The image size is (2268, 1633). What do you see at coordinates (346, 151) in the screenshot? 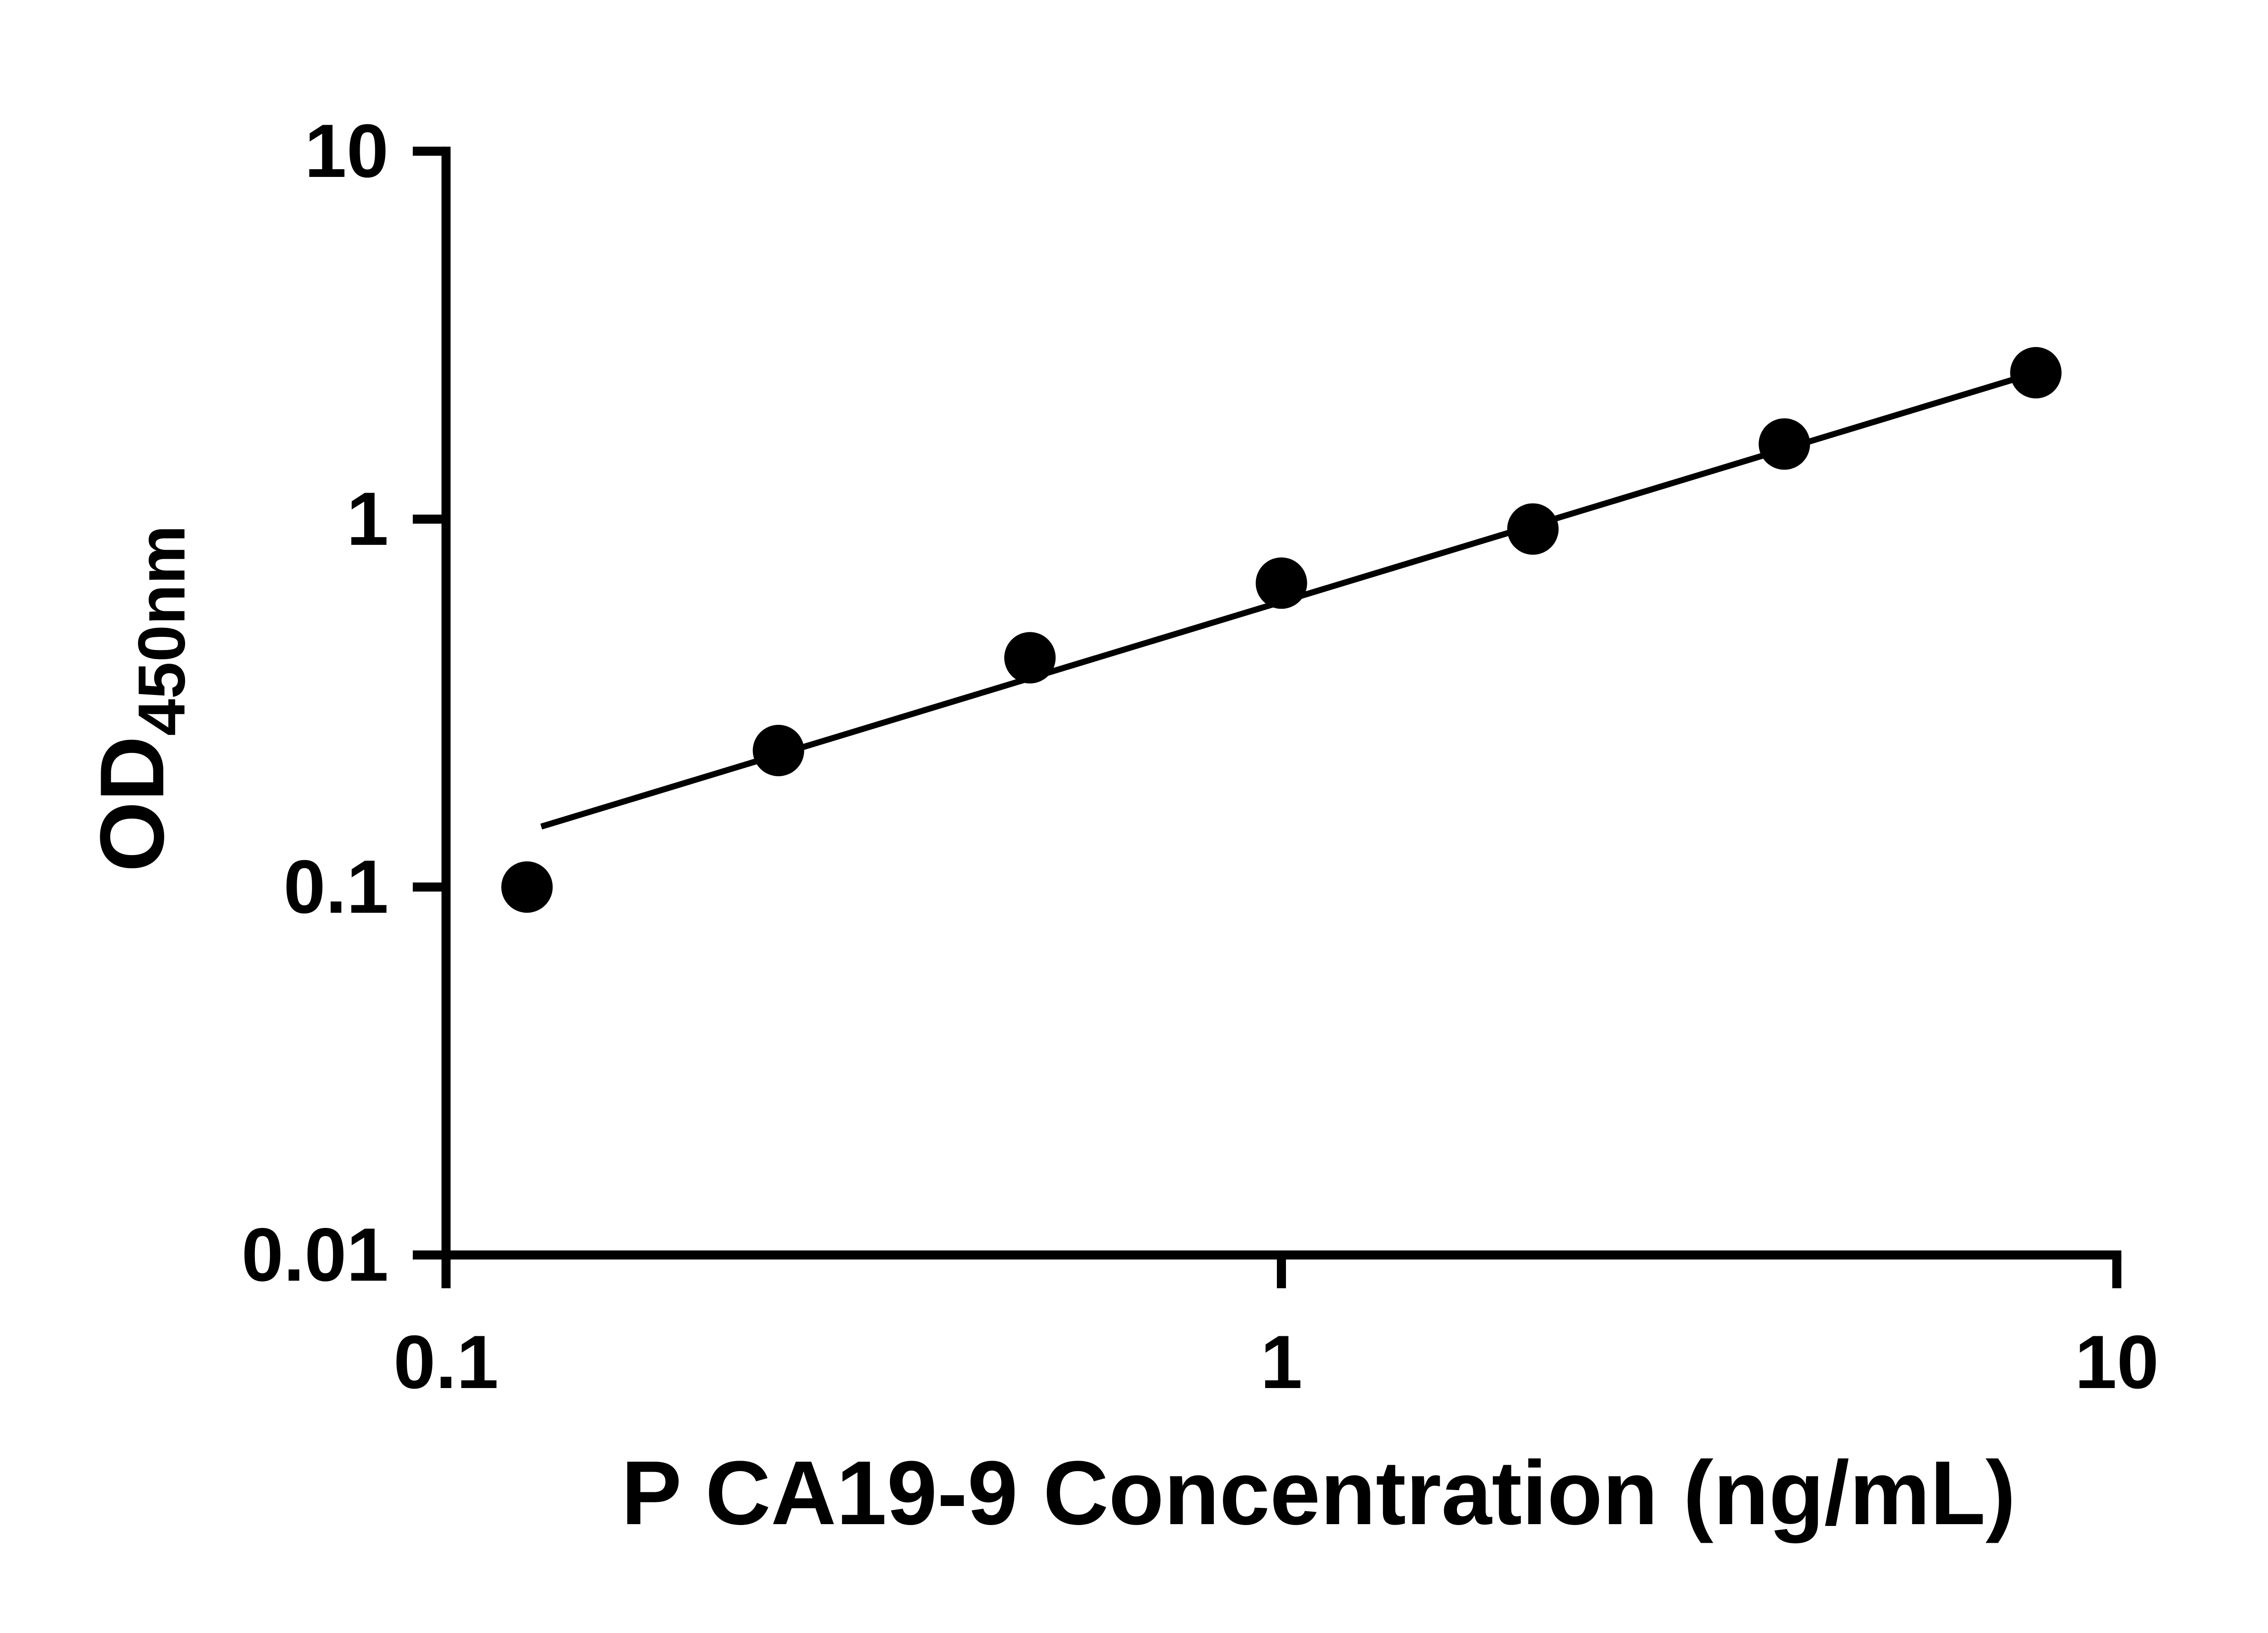
I see `y-tick-label: 10` at bounding box center [346, 151].